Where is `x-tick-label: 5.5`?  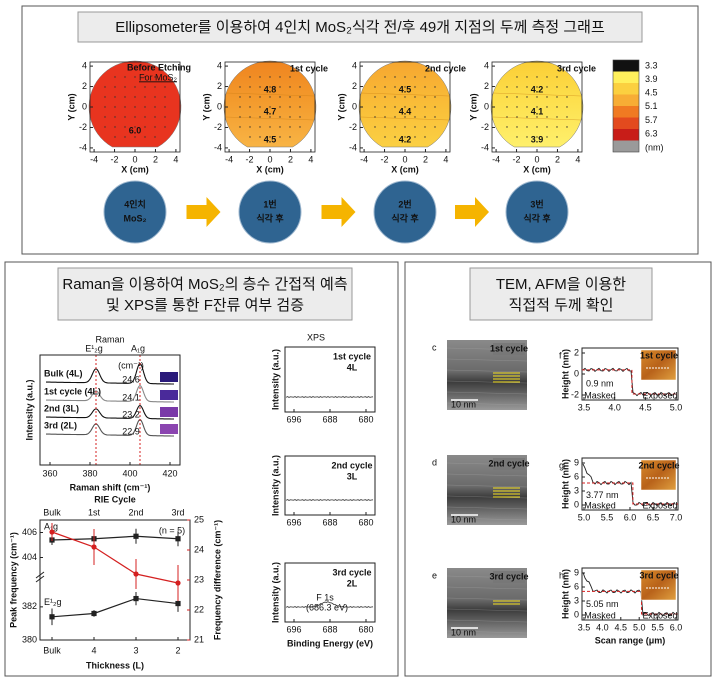
x-tick-label: 5.5 is located at coordinates (607, 517).